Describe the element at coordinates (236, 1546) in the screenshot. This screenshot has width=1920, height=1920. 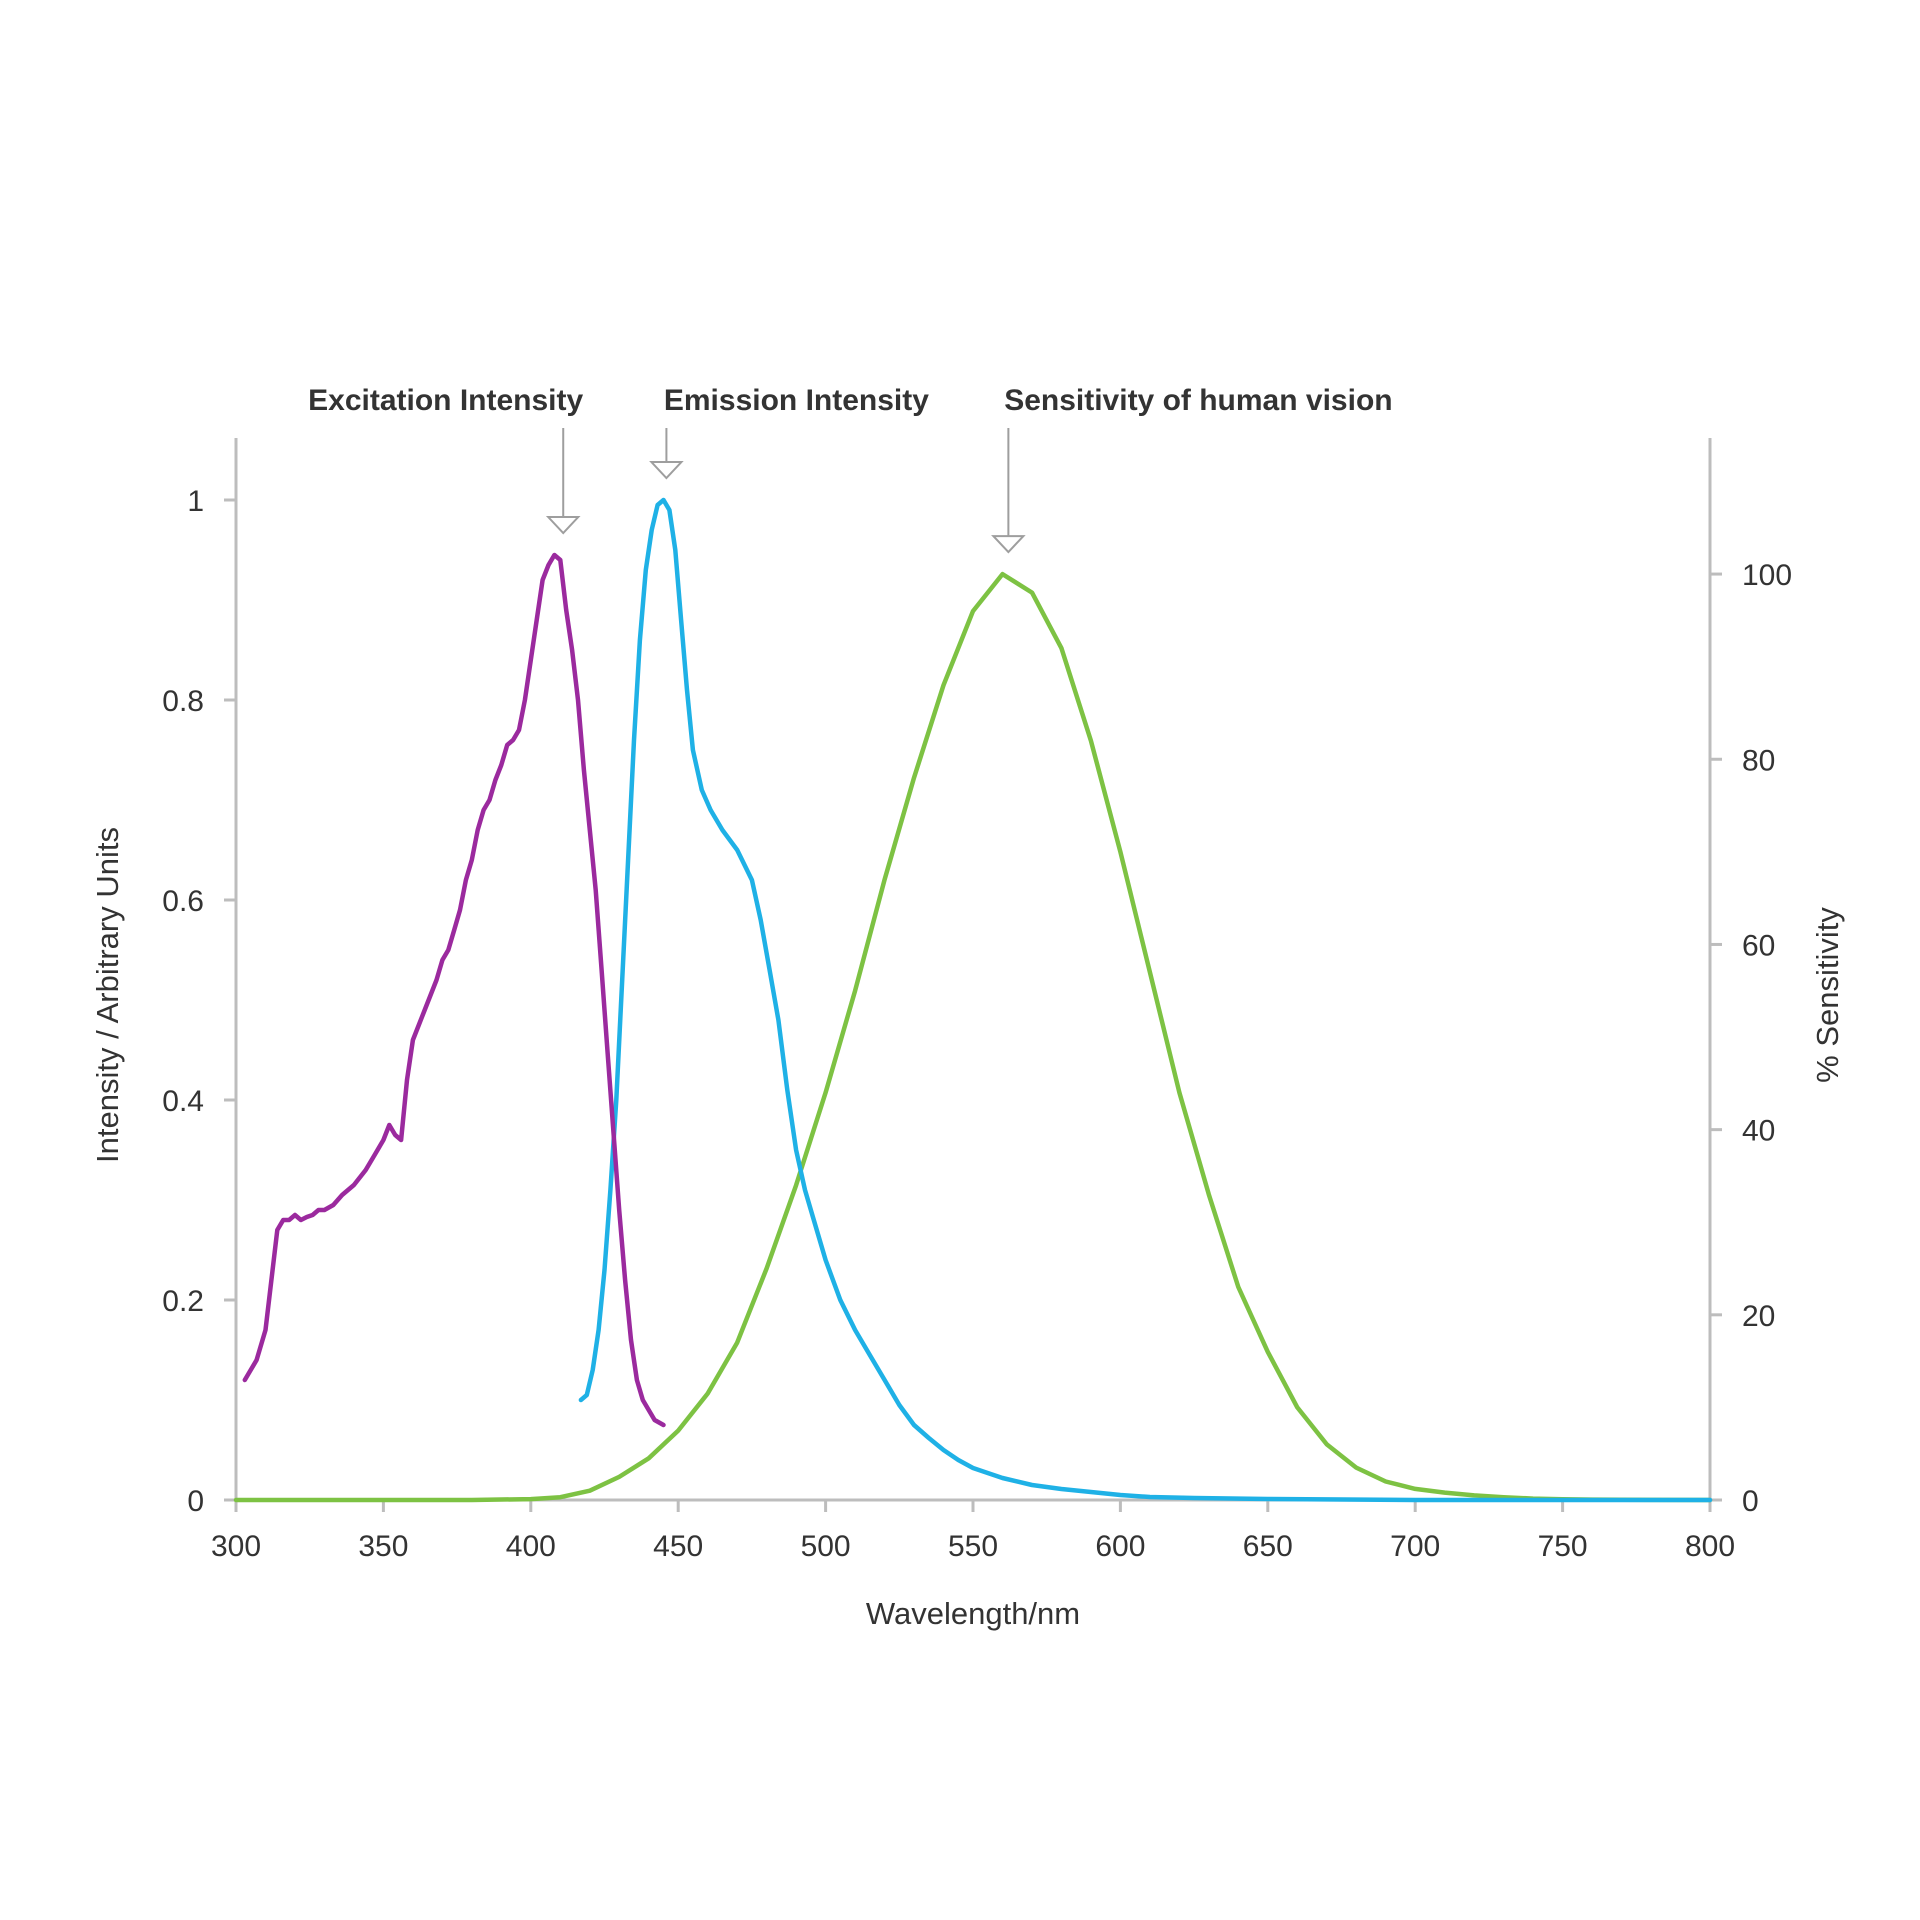
I see `x-tick-label: 300` at that location.